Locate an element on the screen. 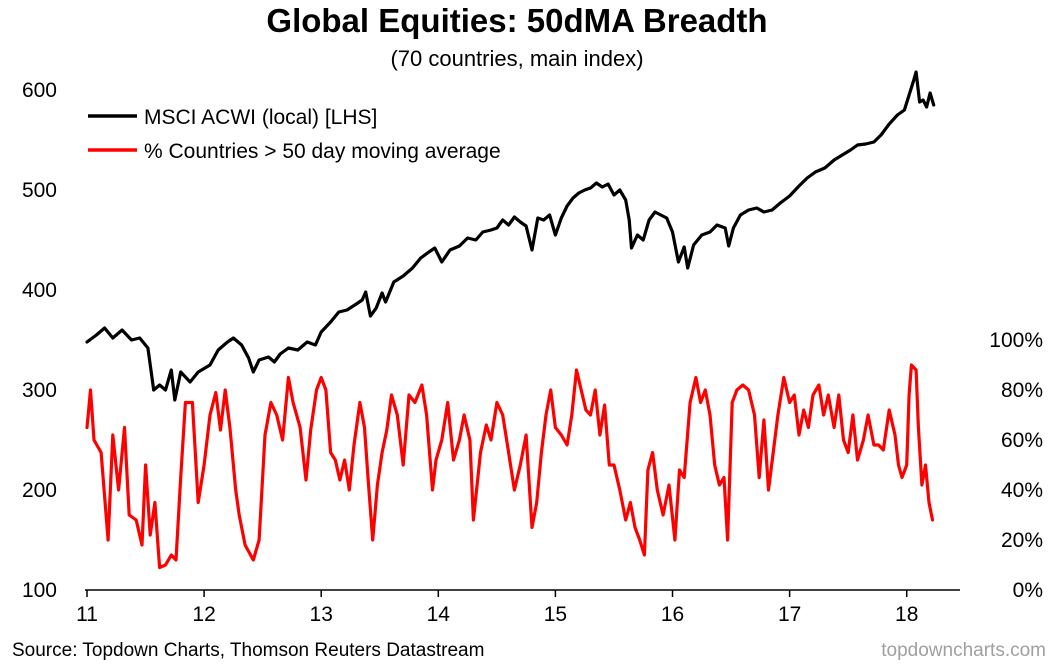  left-axis-tick-label: 500 is located at coordinates (39, 190).